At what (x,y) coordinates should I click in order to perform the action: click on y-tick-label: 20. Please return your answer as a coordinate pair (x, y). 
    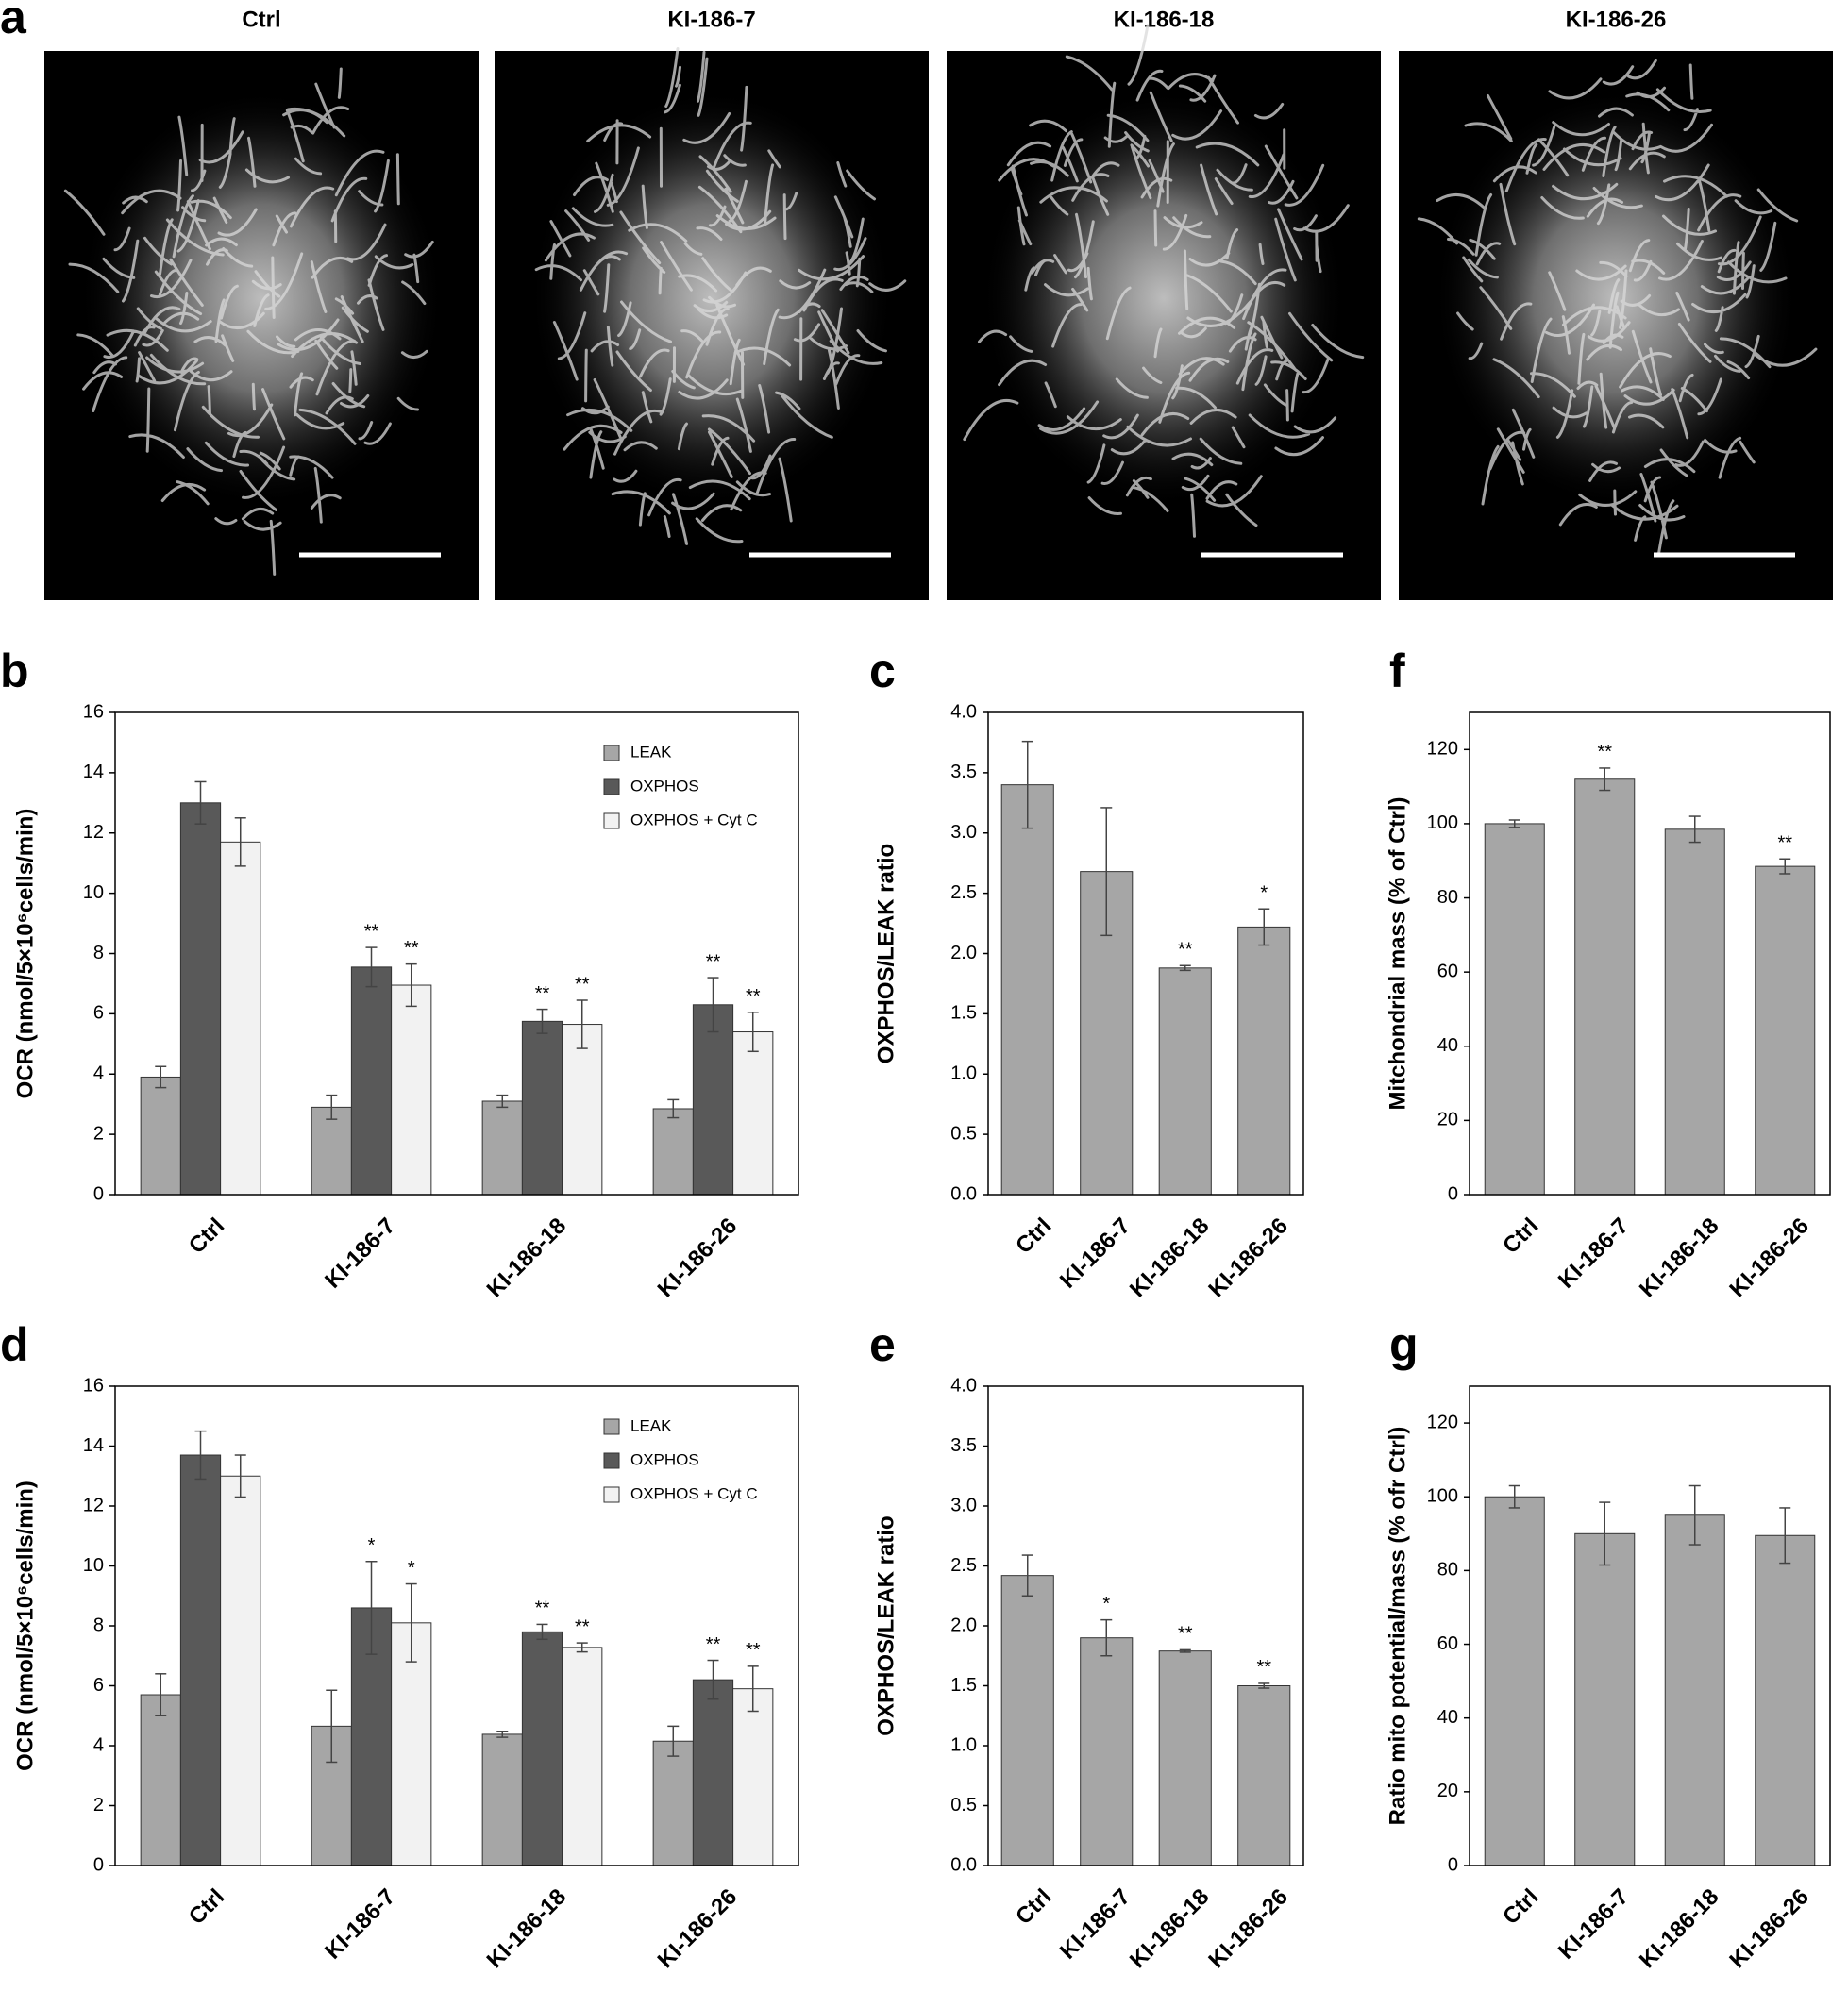
    Looking at the image, I should click on (1447, 1791).